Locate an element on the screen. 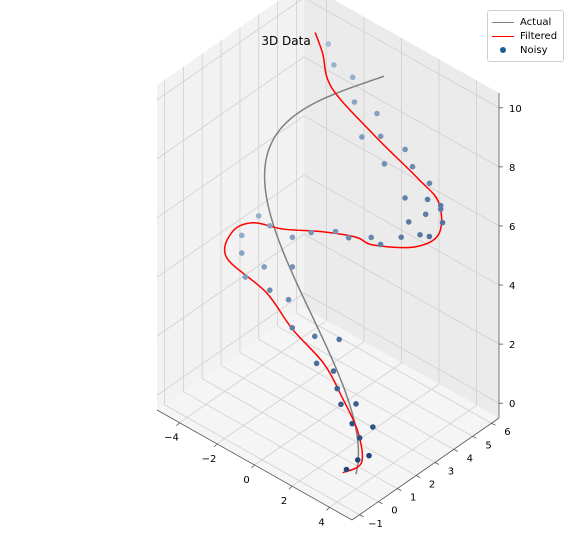 This screenshot has height=558, width=572. legend-item-filtered: Filtered is located at coordinates (524, 36).